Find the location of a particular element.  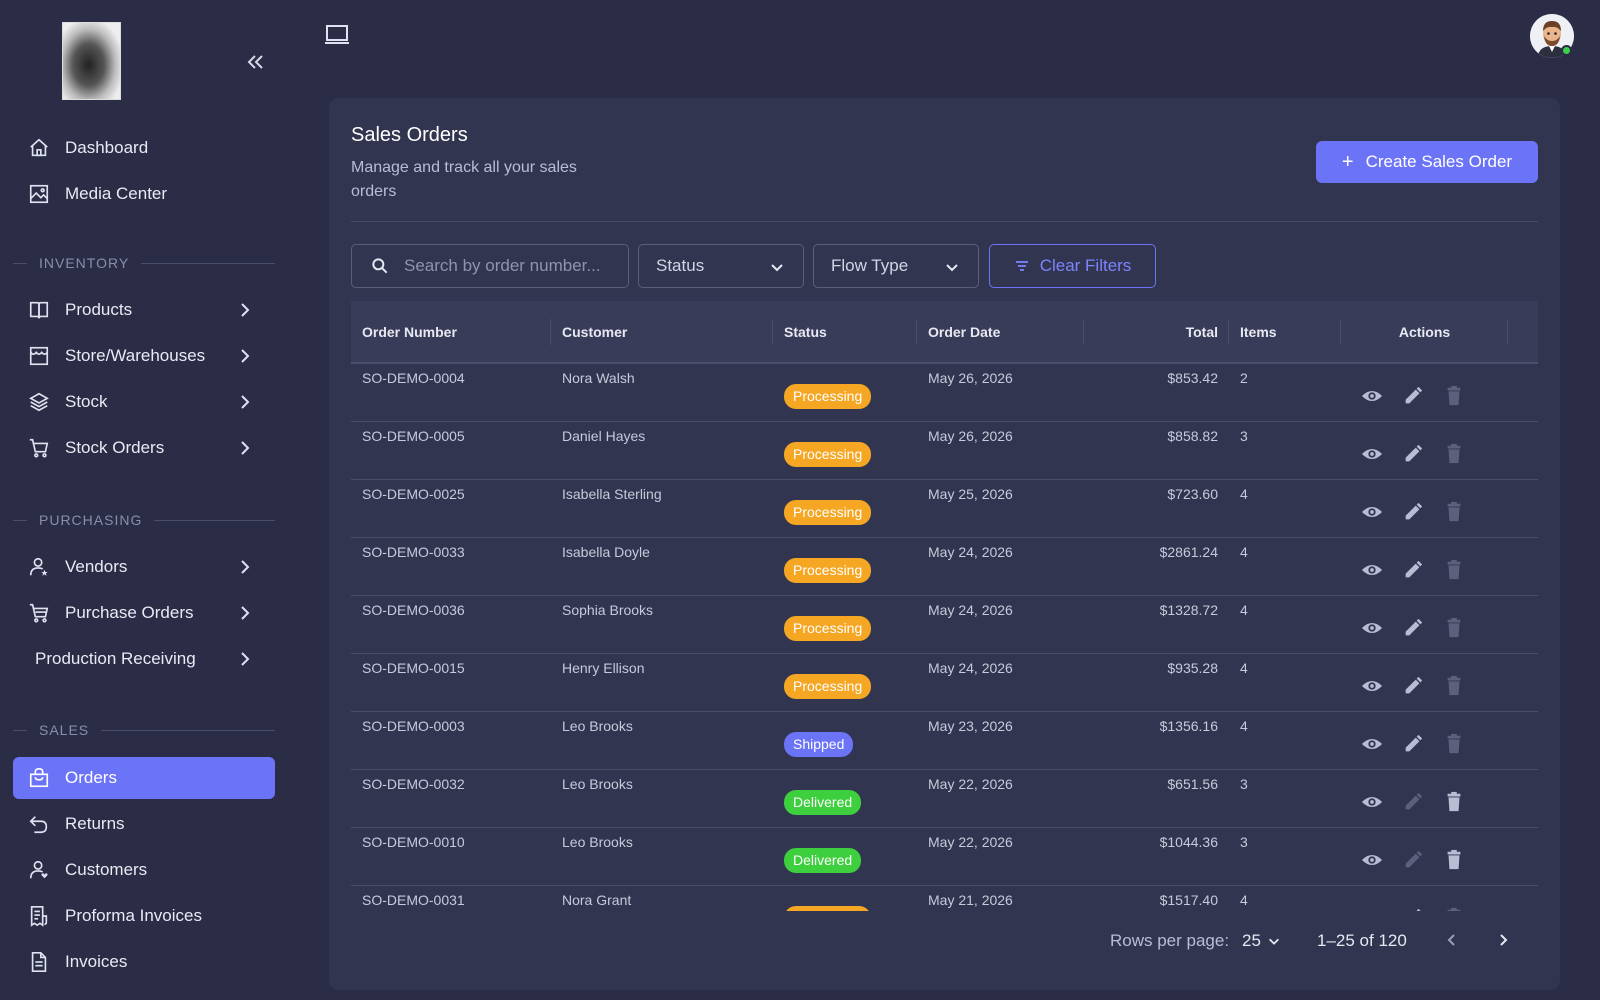

clear-filters-button: Clear Filters is located at coordinates (1072, 266).